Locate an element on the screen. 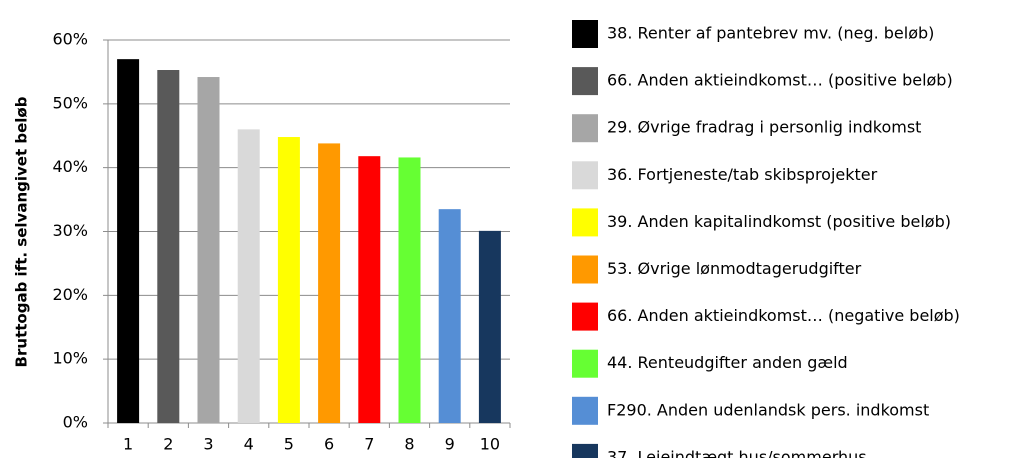 This screenshot has width=1021, height=462. x-tick-label: 10 is located at coordinates (490, 444).